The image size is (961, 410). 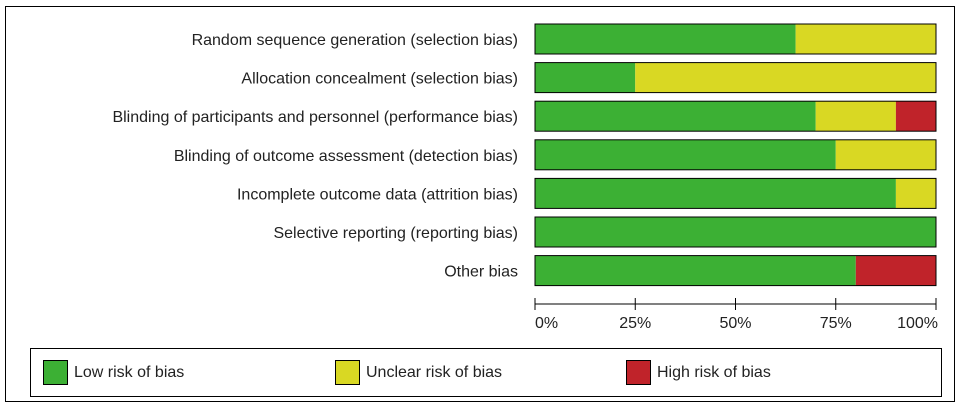 I want to click on category-label: Allocation concealment (selection bias), so click(x=379, y=79).